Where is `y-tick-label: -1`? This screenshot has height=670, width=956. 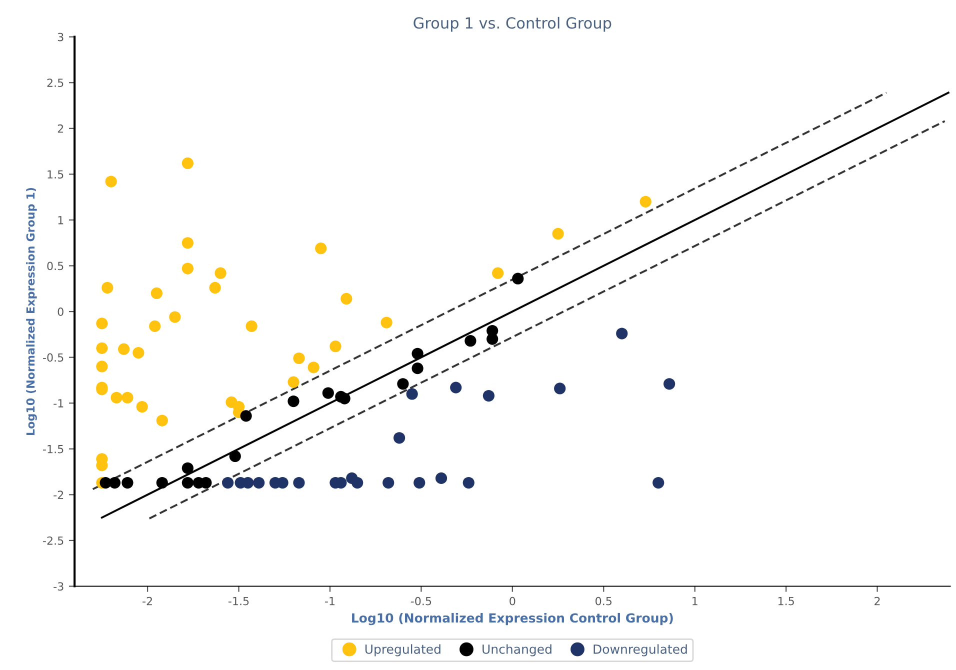 y-tick-label: -1 is located at coordinates (59, 403).